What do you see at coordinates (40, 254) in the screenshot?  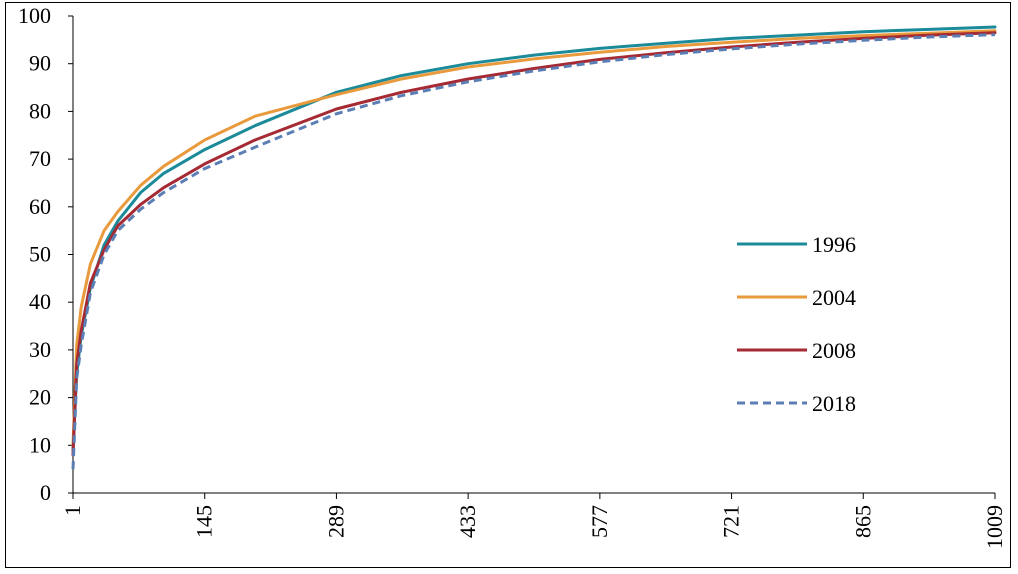 I see `y-tick-label: 50` at bounding box center [40, 254].